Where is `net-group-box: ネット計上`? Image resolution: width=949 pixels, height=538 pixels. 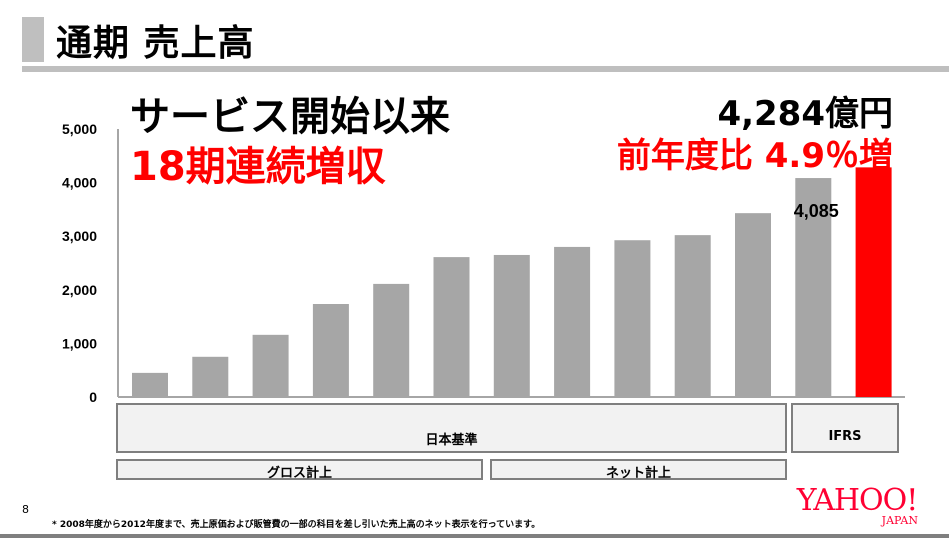 net-group-box: ネット計上 is located at coordinates (638, 470).